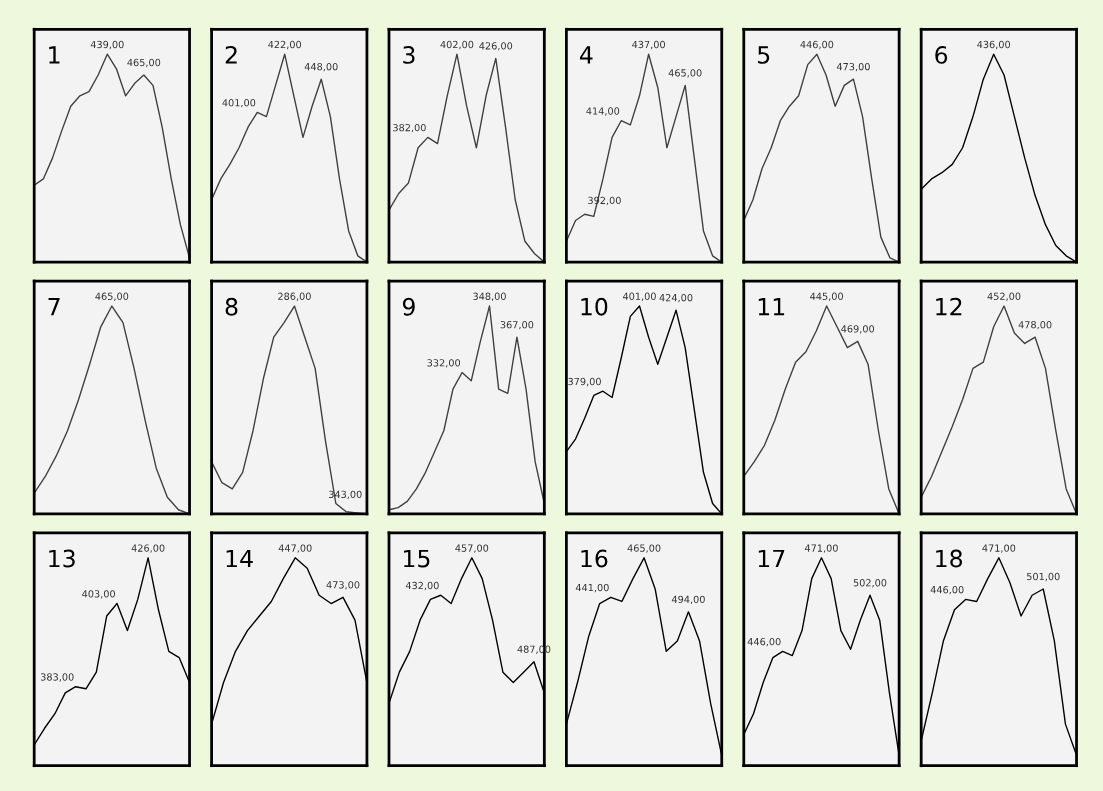  I want to click on text: 348,00, so click(489, 296).